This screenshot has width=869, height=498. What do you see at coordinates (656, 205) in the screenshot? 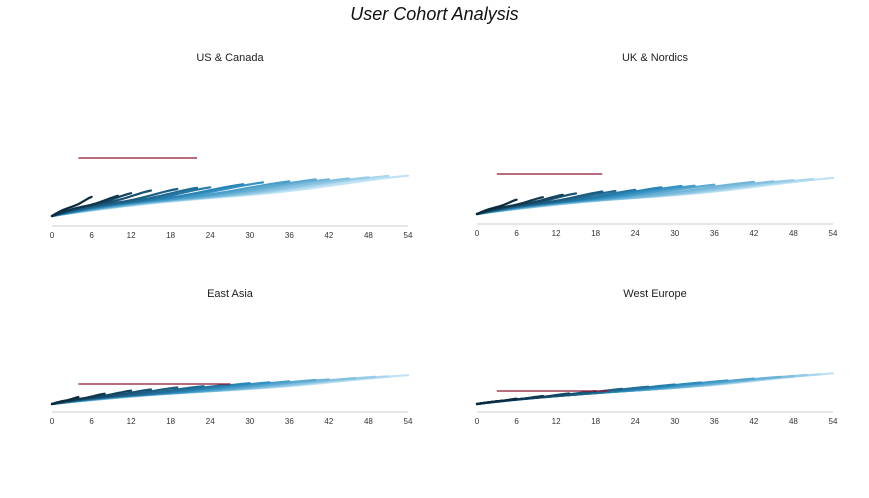
I see `plot-uk-nordics: 0 6 12 18 24 30 36 42 48 54` at bounding box center [656, 205].